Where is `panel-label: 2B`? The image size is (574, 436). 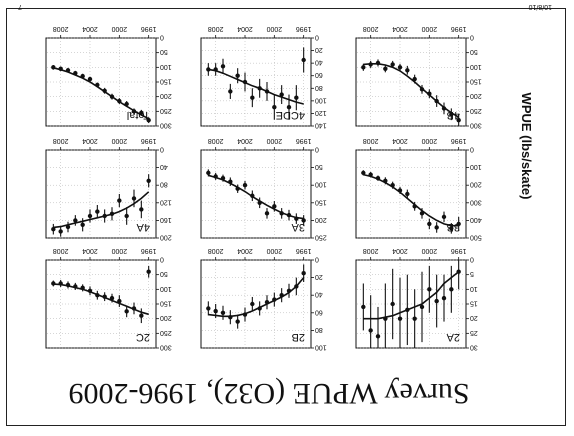
panel-label: 2B is located at coordinates (298, 337).